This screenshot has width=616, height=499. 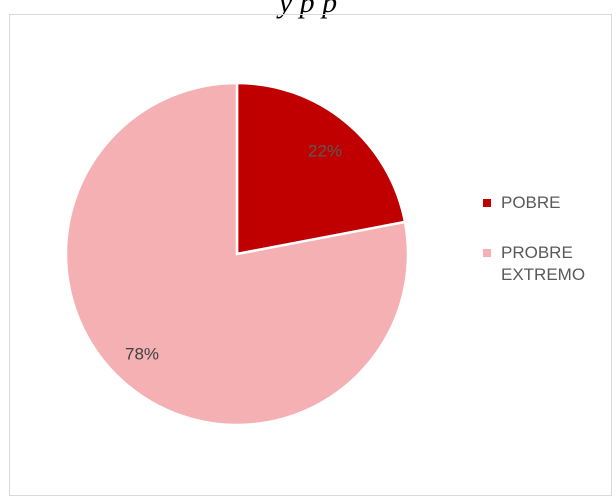 I want to click on legend-swatch-pobre, so click(x=487, y=203).